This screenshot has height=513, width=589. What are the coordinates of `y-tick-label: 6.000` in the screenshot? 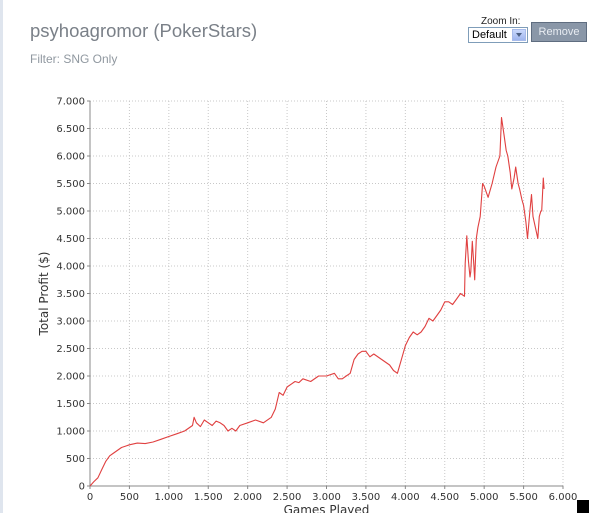 It's located at (70, 157).